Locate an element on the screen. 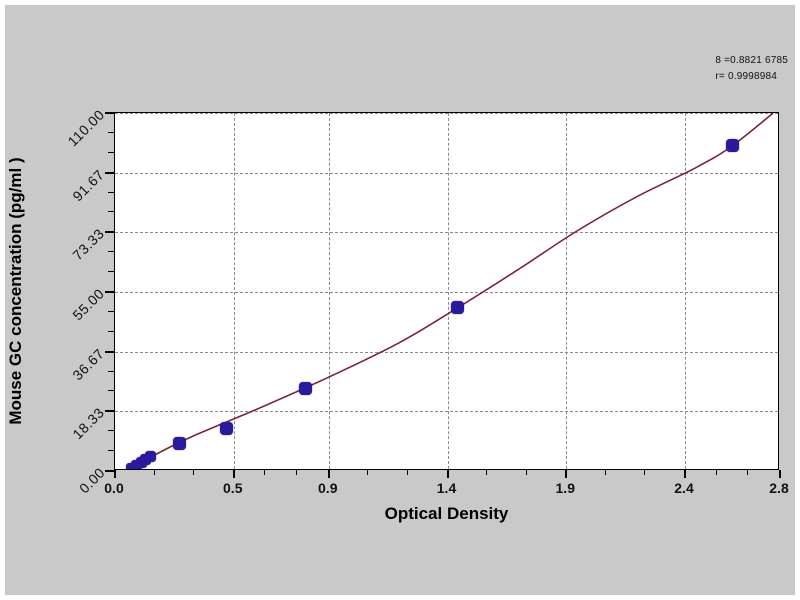 The height and width of the screenshot is (600, 800). x-tick-label: 2.8 is located at coordinates (779, 488).